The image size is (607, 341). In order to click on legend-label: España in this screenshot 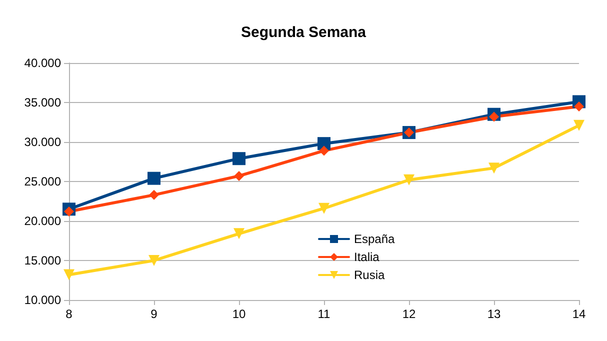, I will do `click(375, 239)`.